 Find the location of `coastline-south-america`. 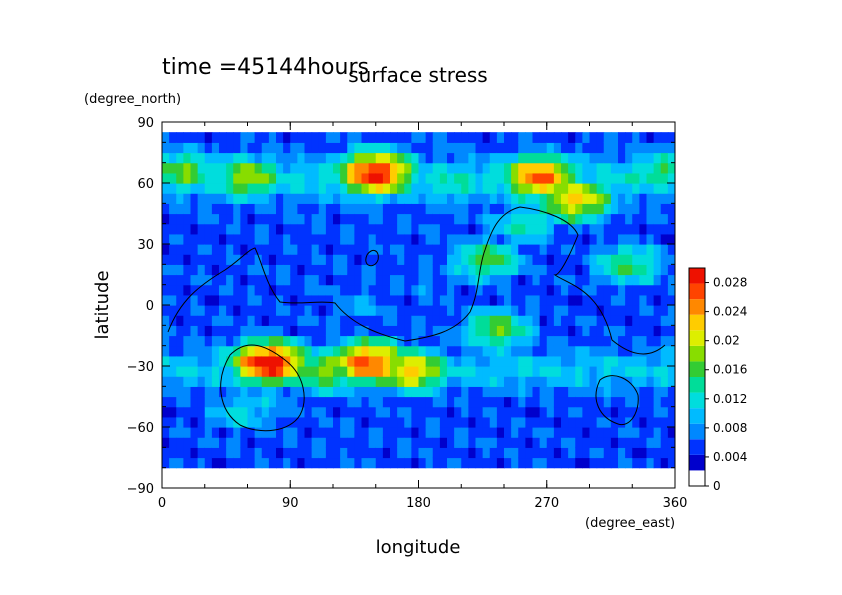

coastline-south-america is located at coordinates (262, 388).